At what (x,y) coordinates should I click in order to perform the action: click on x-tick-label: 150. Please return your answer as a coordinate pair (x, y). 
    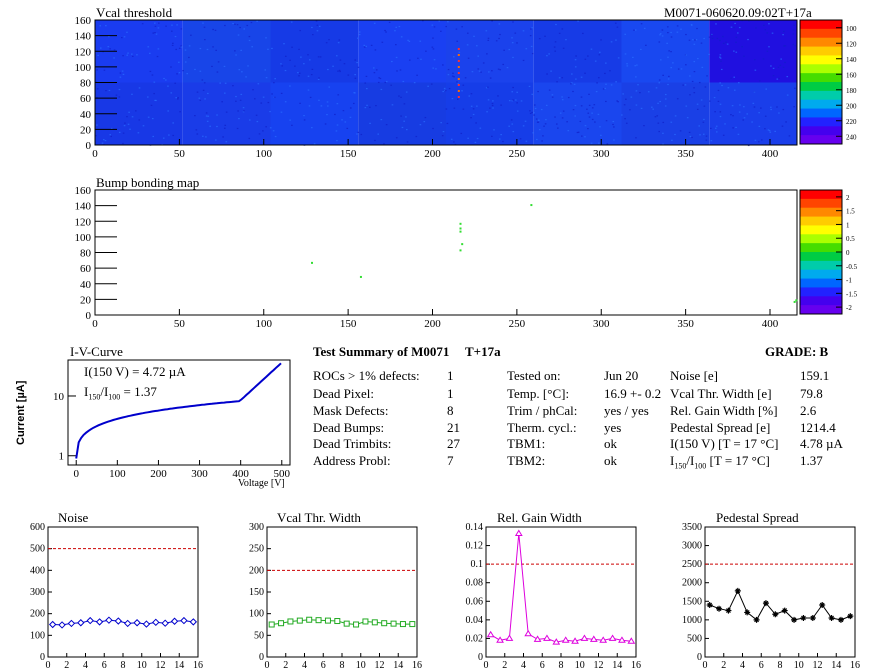
    Looking at the image, I should click on (348, 154).